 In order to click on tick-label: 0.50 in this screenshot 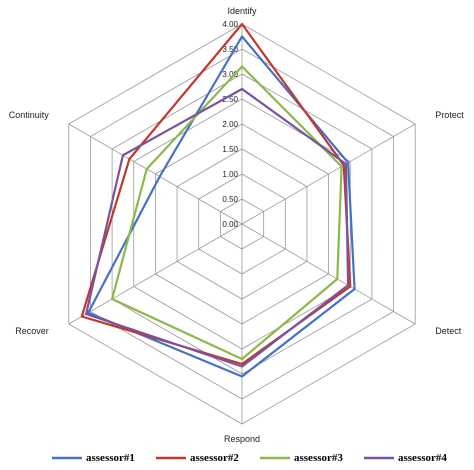, I will do `click(230, 199)`.